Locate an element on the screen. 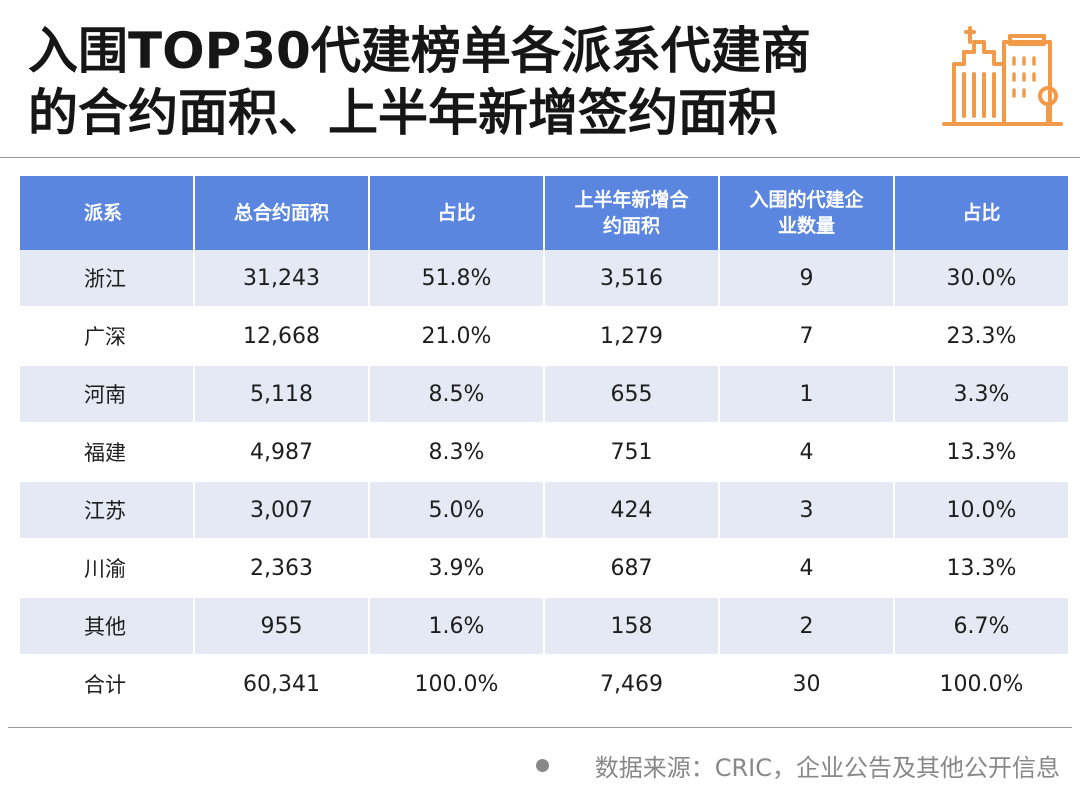 The height and width of the screenshot is (811, 1080). table-cell: 23.3% is located at coordinates (981, 337).